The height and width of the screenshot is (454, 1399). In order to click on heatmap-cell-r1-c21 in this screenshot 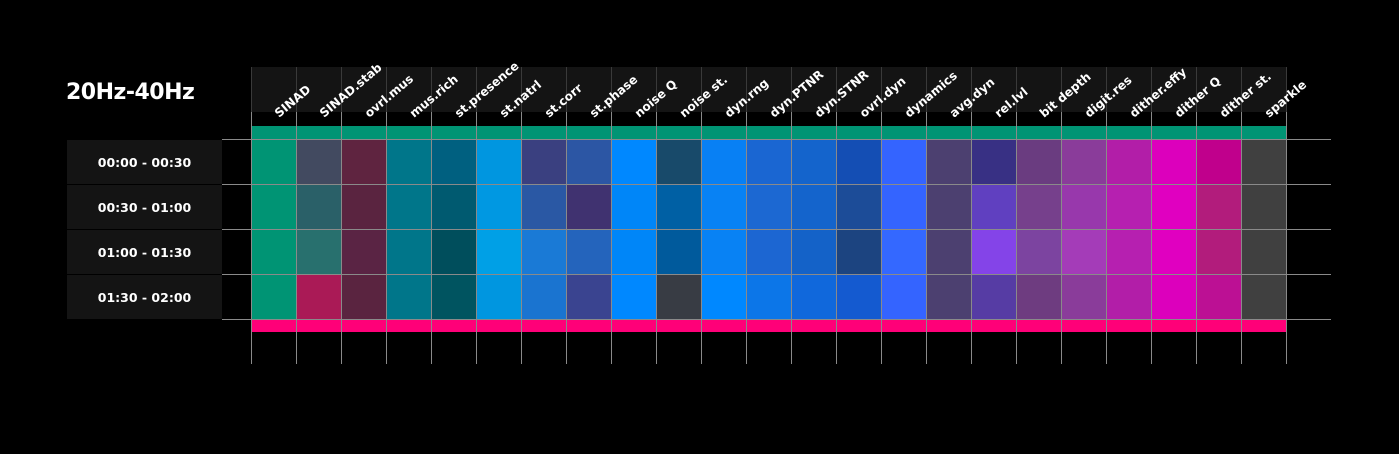, I will do `click(1218, 206)`.